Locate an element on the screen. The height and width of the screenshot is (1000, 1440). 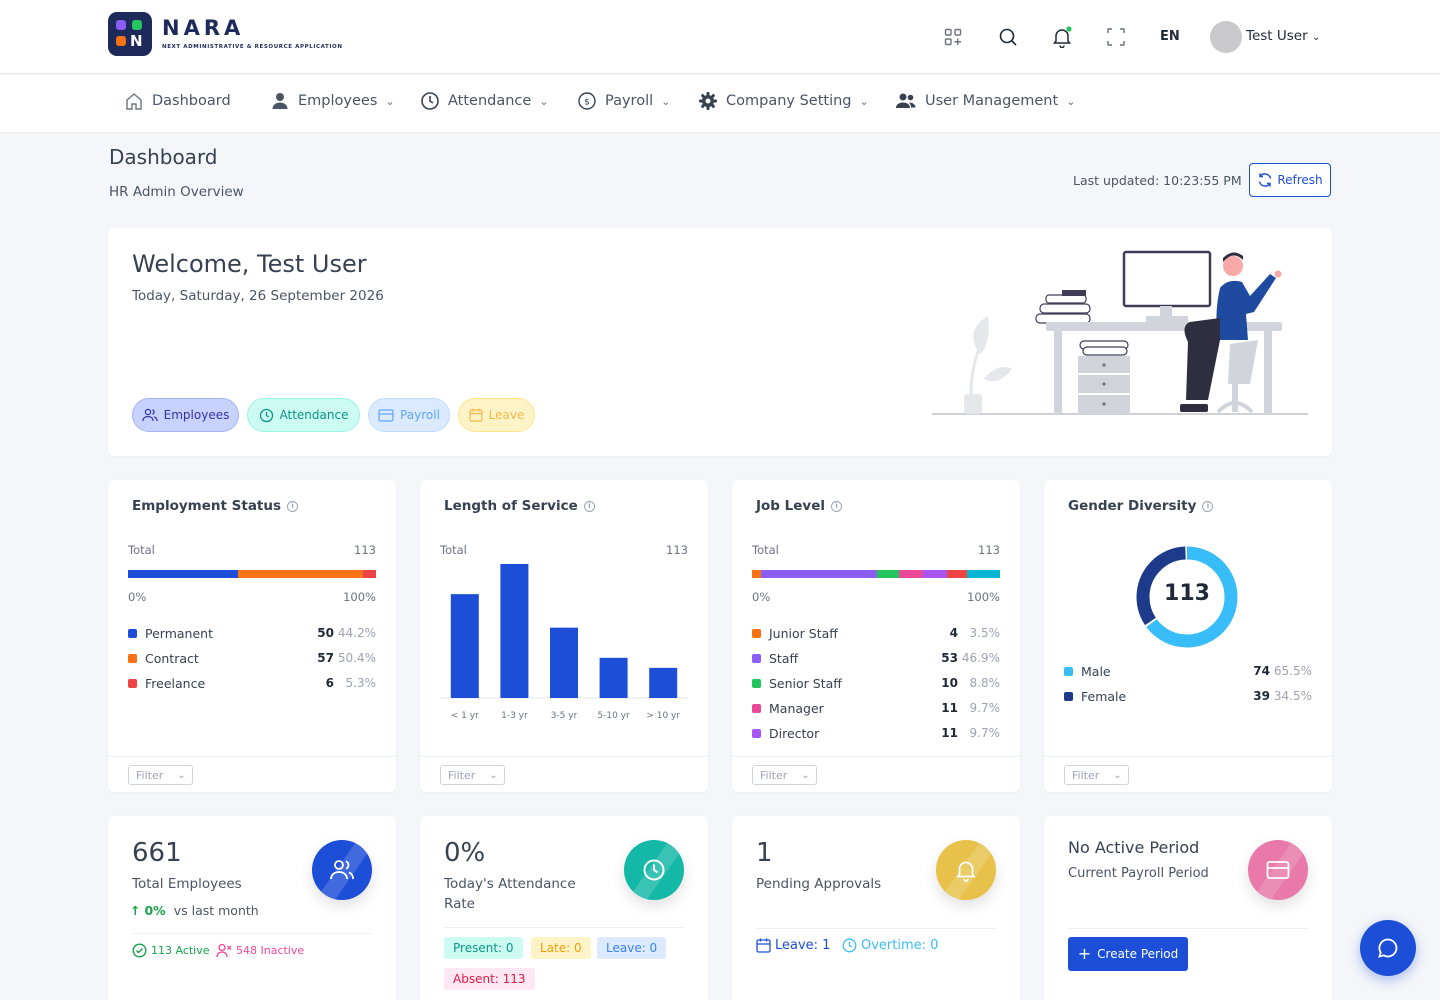
bell-icon is located at coordinates (966, 870).